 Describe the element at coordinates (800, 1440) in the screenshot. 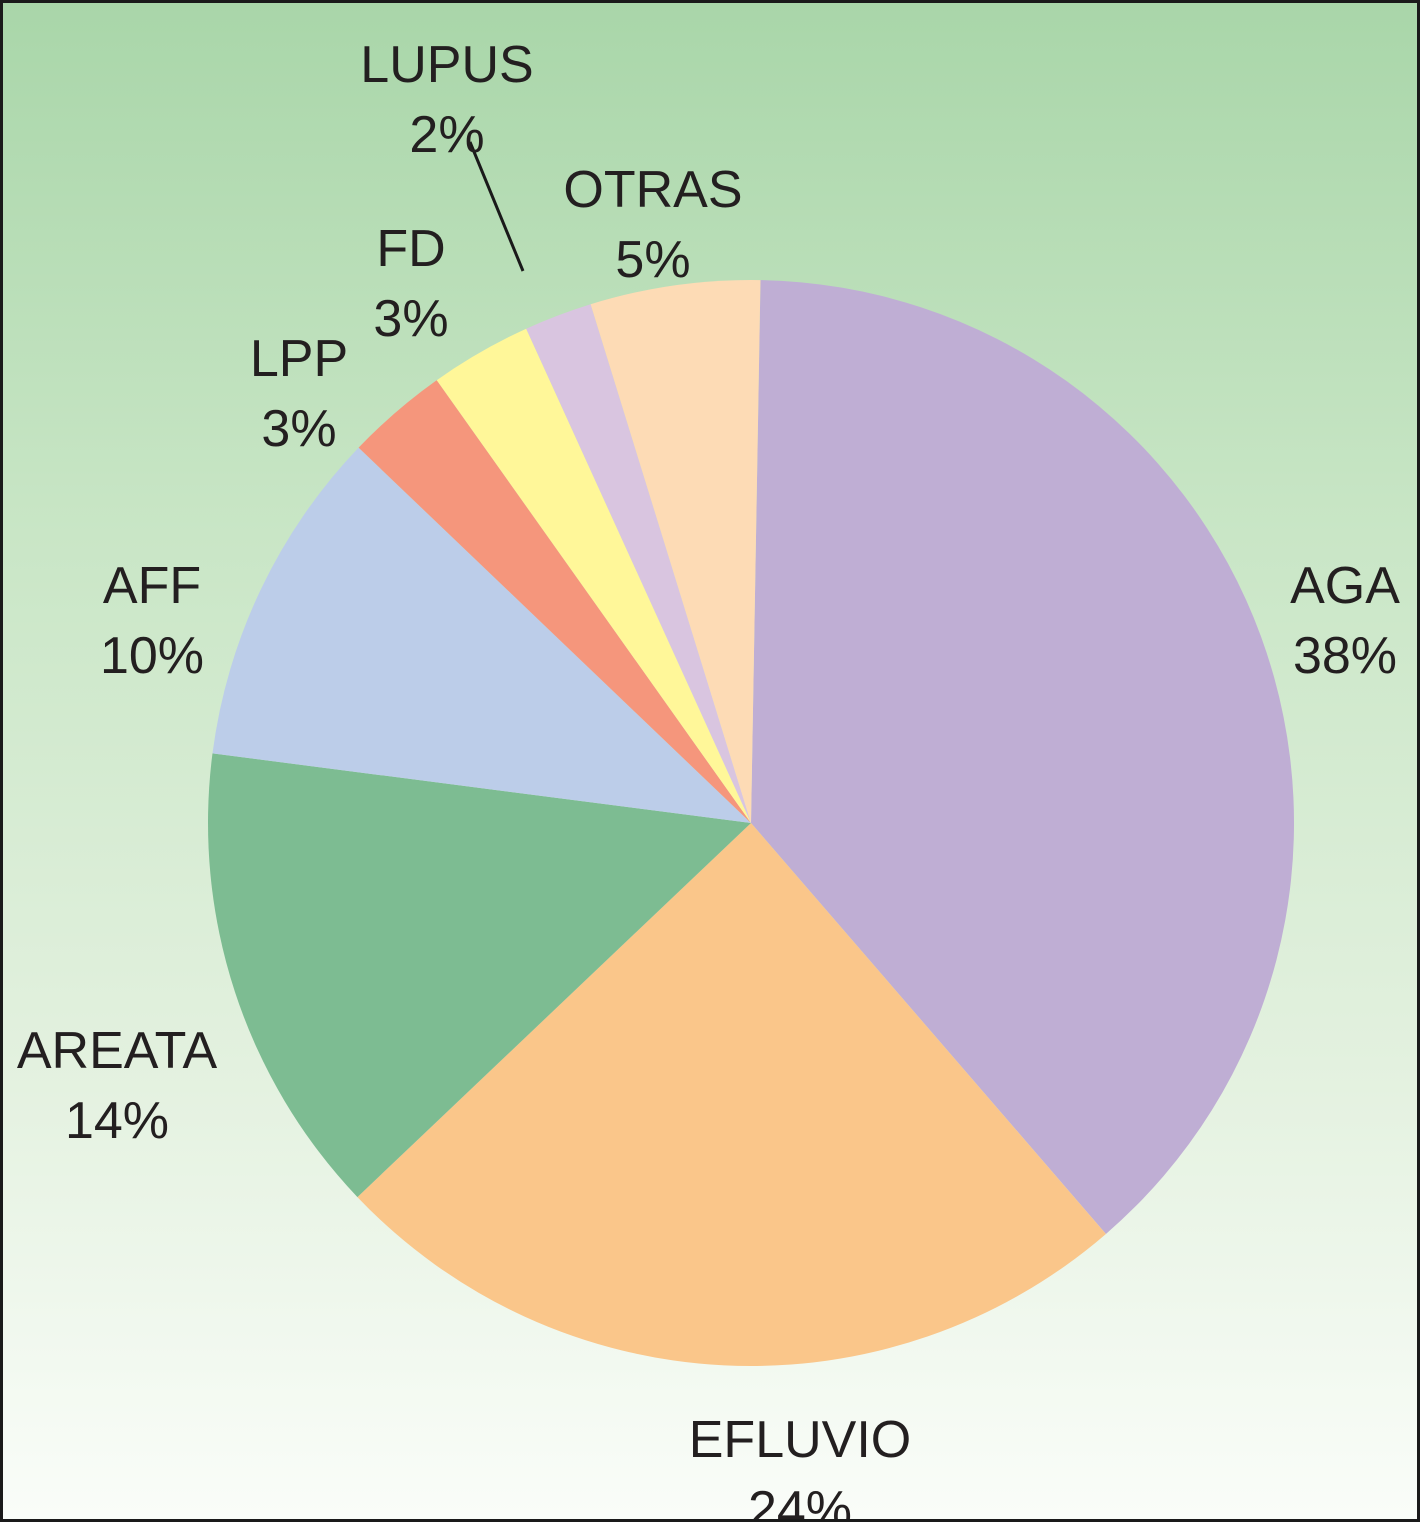

I see `slice-label-efluvio: EFLUVIO` at that location.